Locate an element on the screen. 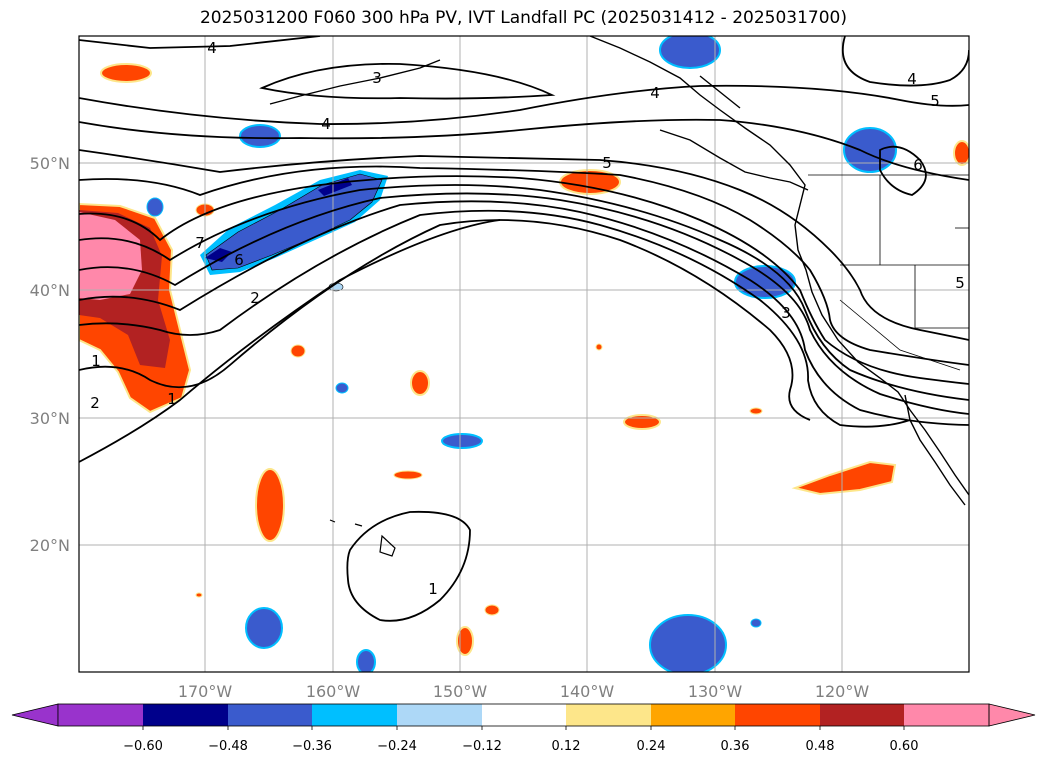 This screenshot has height=765, width=1047. positive-patch is located at coordinates (126, 73).